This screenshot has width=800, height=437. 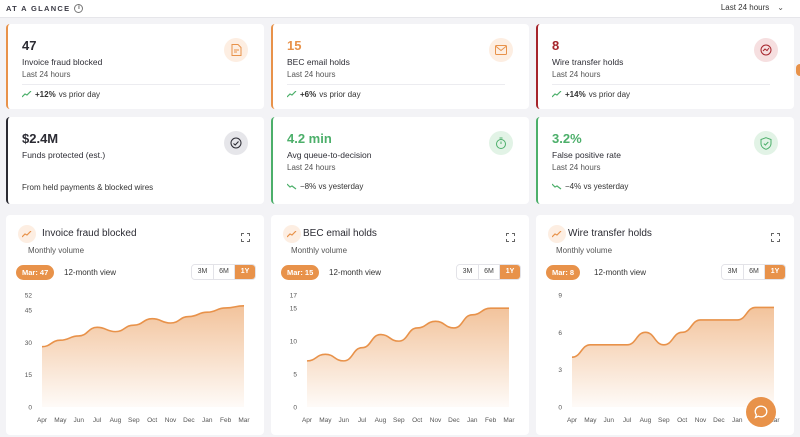 I want to click on x-tick-label: Dec, so click(x=719, y=420).